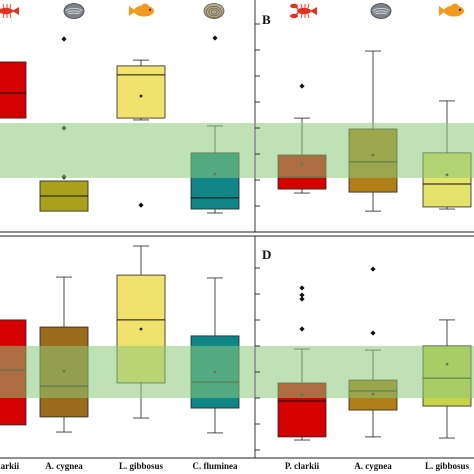 Image resolution: width=474 pixels, height=474 pixels. What do you see at coordinates (232, 11) in the screenshot?
I see `species-icons-row` at bounding box center [232, 11].